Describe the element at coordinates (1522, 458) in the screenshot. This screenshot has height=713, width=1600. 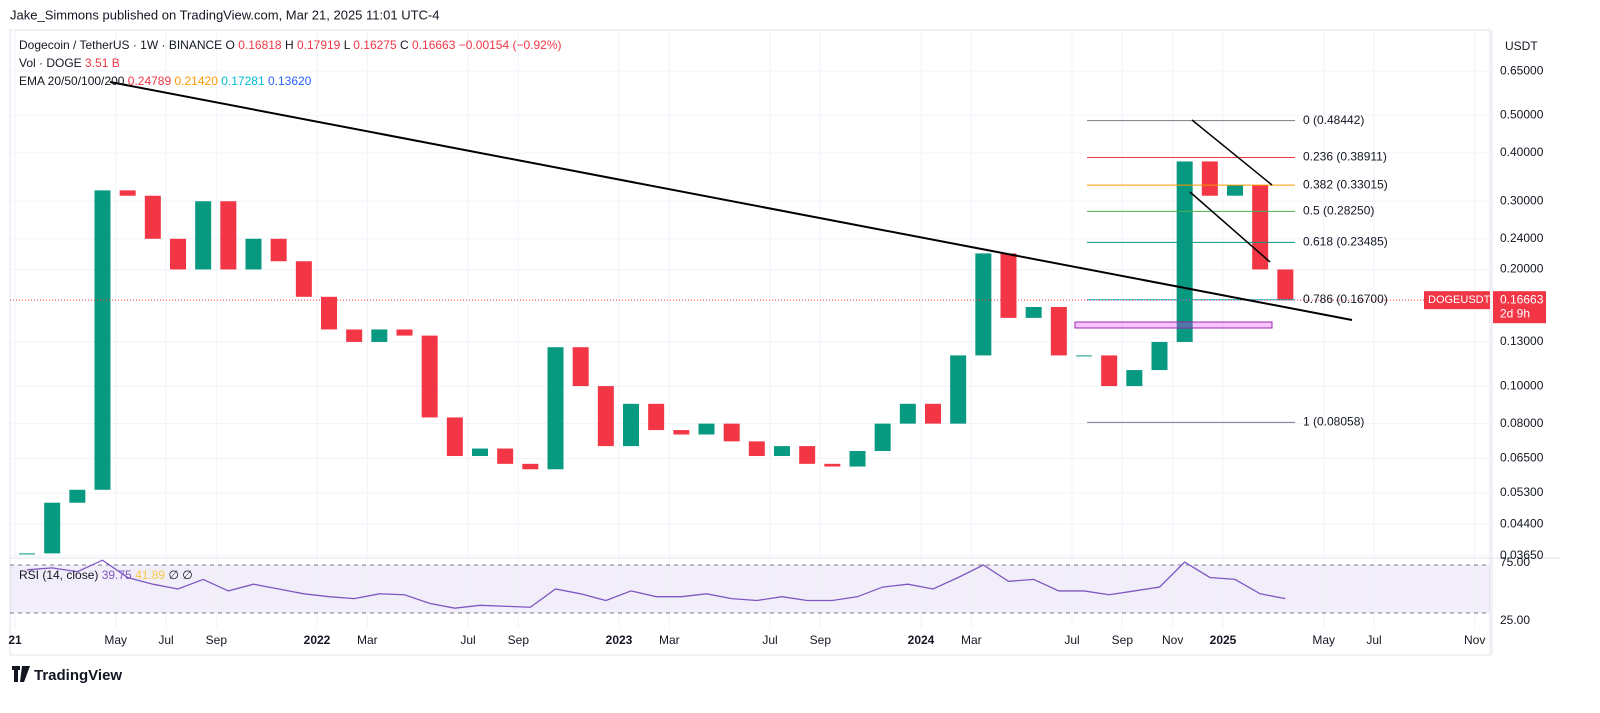
I see `y-tick-label: 0.06500` at that location.